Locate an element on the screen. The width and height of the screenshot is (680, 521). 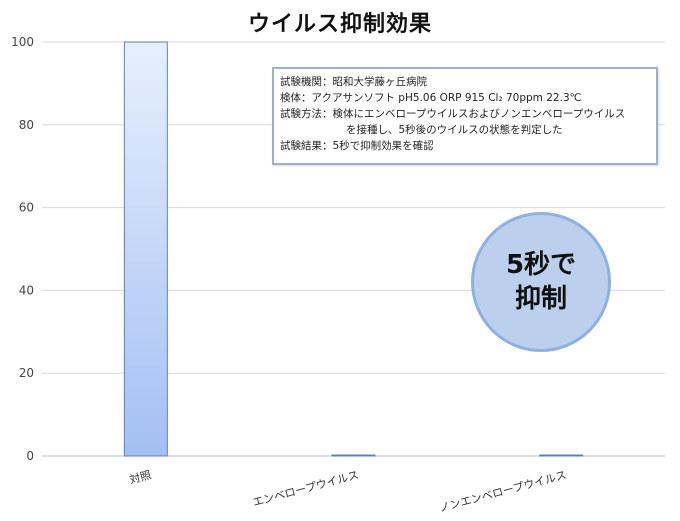
result-badge-line1: 5秒で is located at coordinates (541, 265).